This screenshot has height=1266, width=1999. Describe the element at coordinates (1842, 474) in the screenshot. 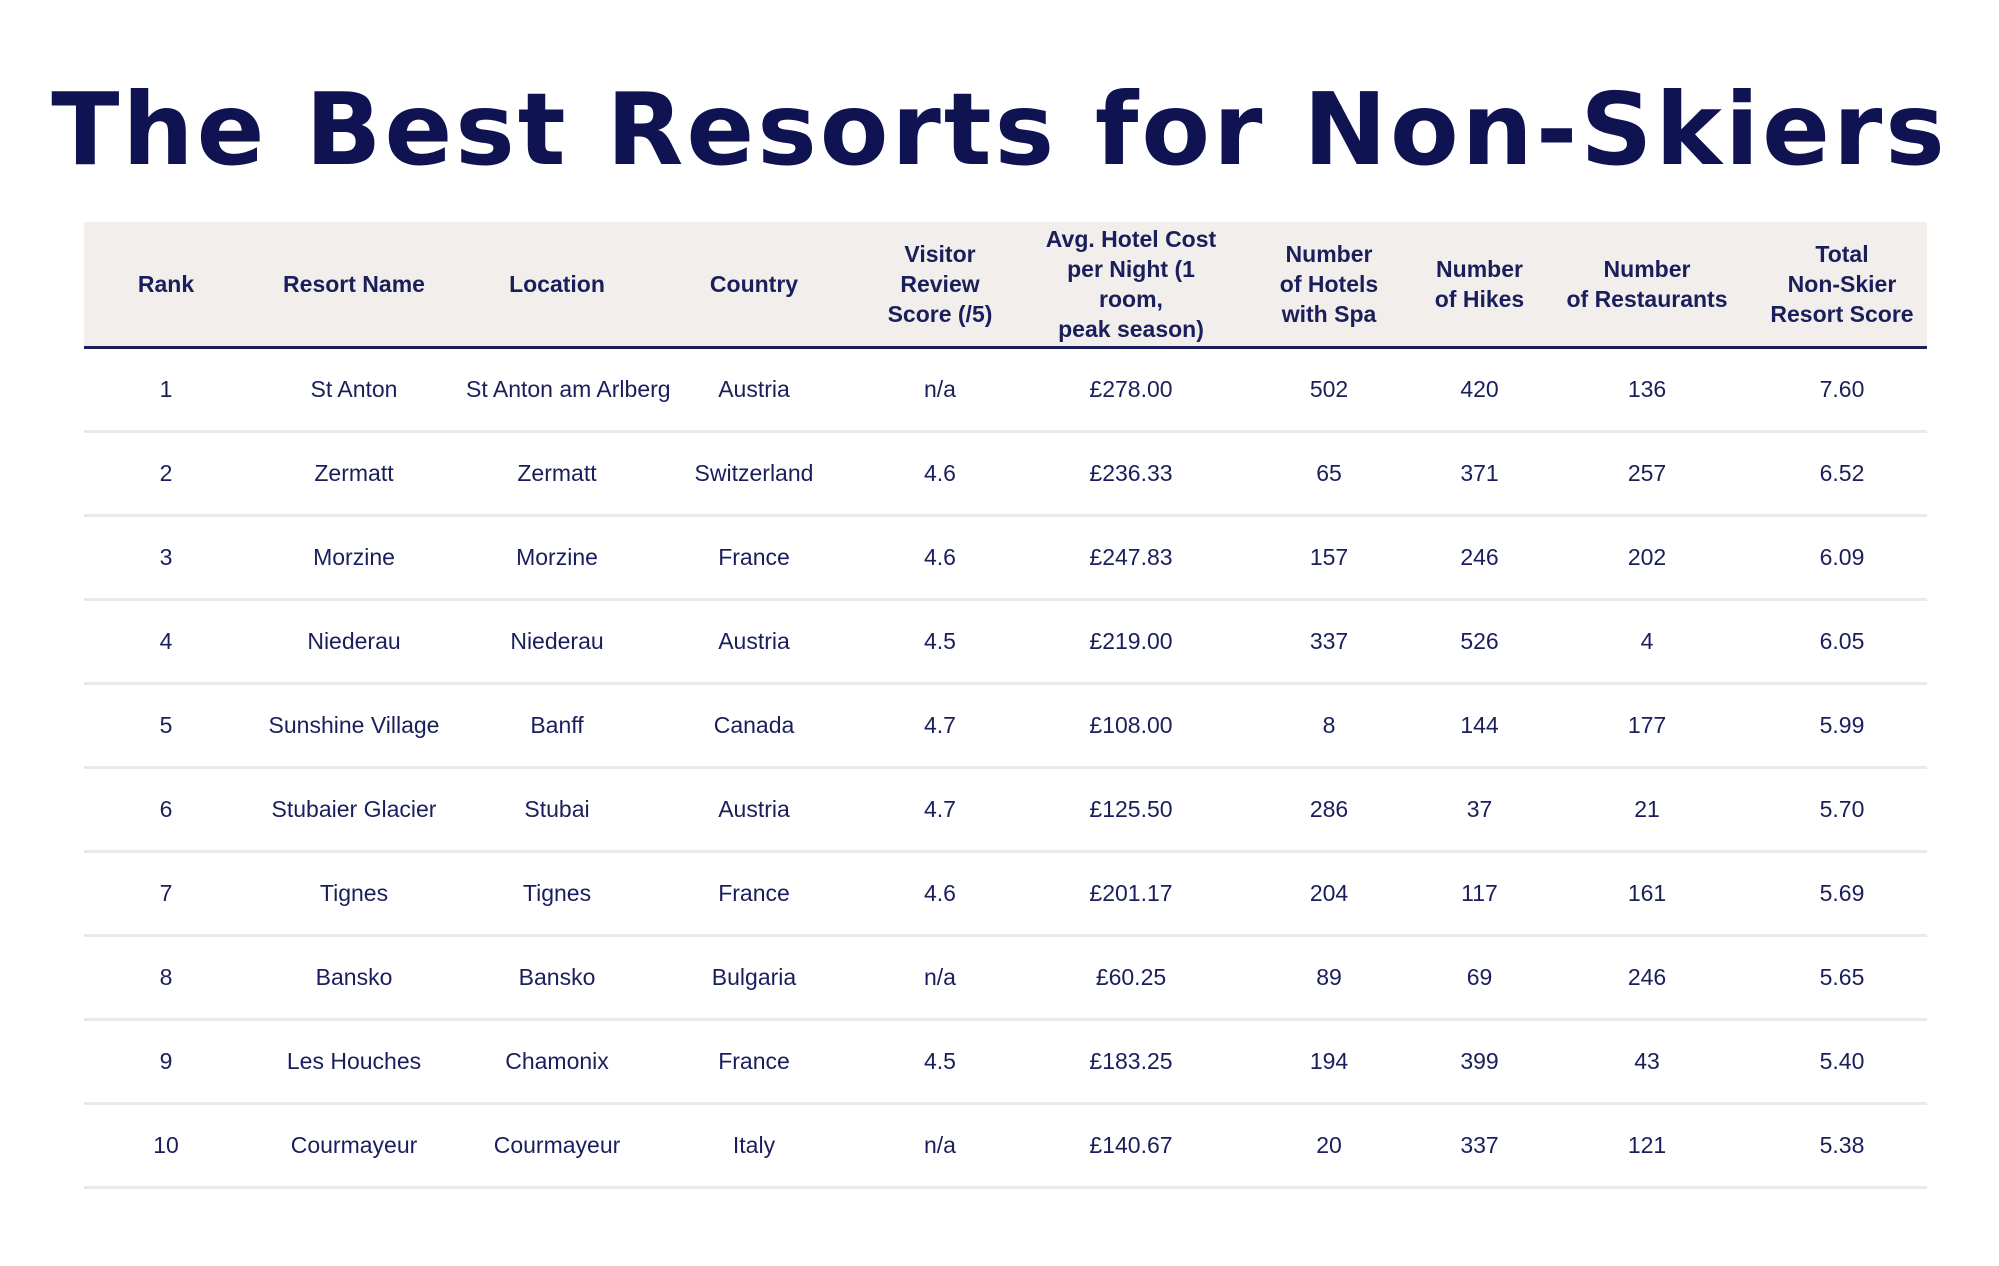

I see `cell-total-score: 6.52` at that location.